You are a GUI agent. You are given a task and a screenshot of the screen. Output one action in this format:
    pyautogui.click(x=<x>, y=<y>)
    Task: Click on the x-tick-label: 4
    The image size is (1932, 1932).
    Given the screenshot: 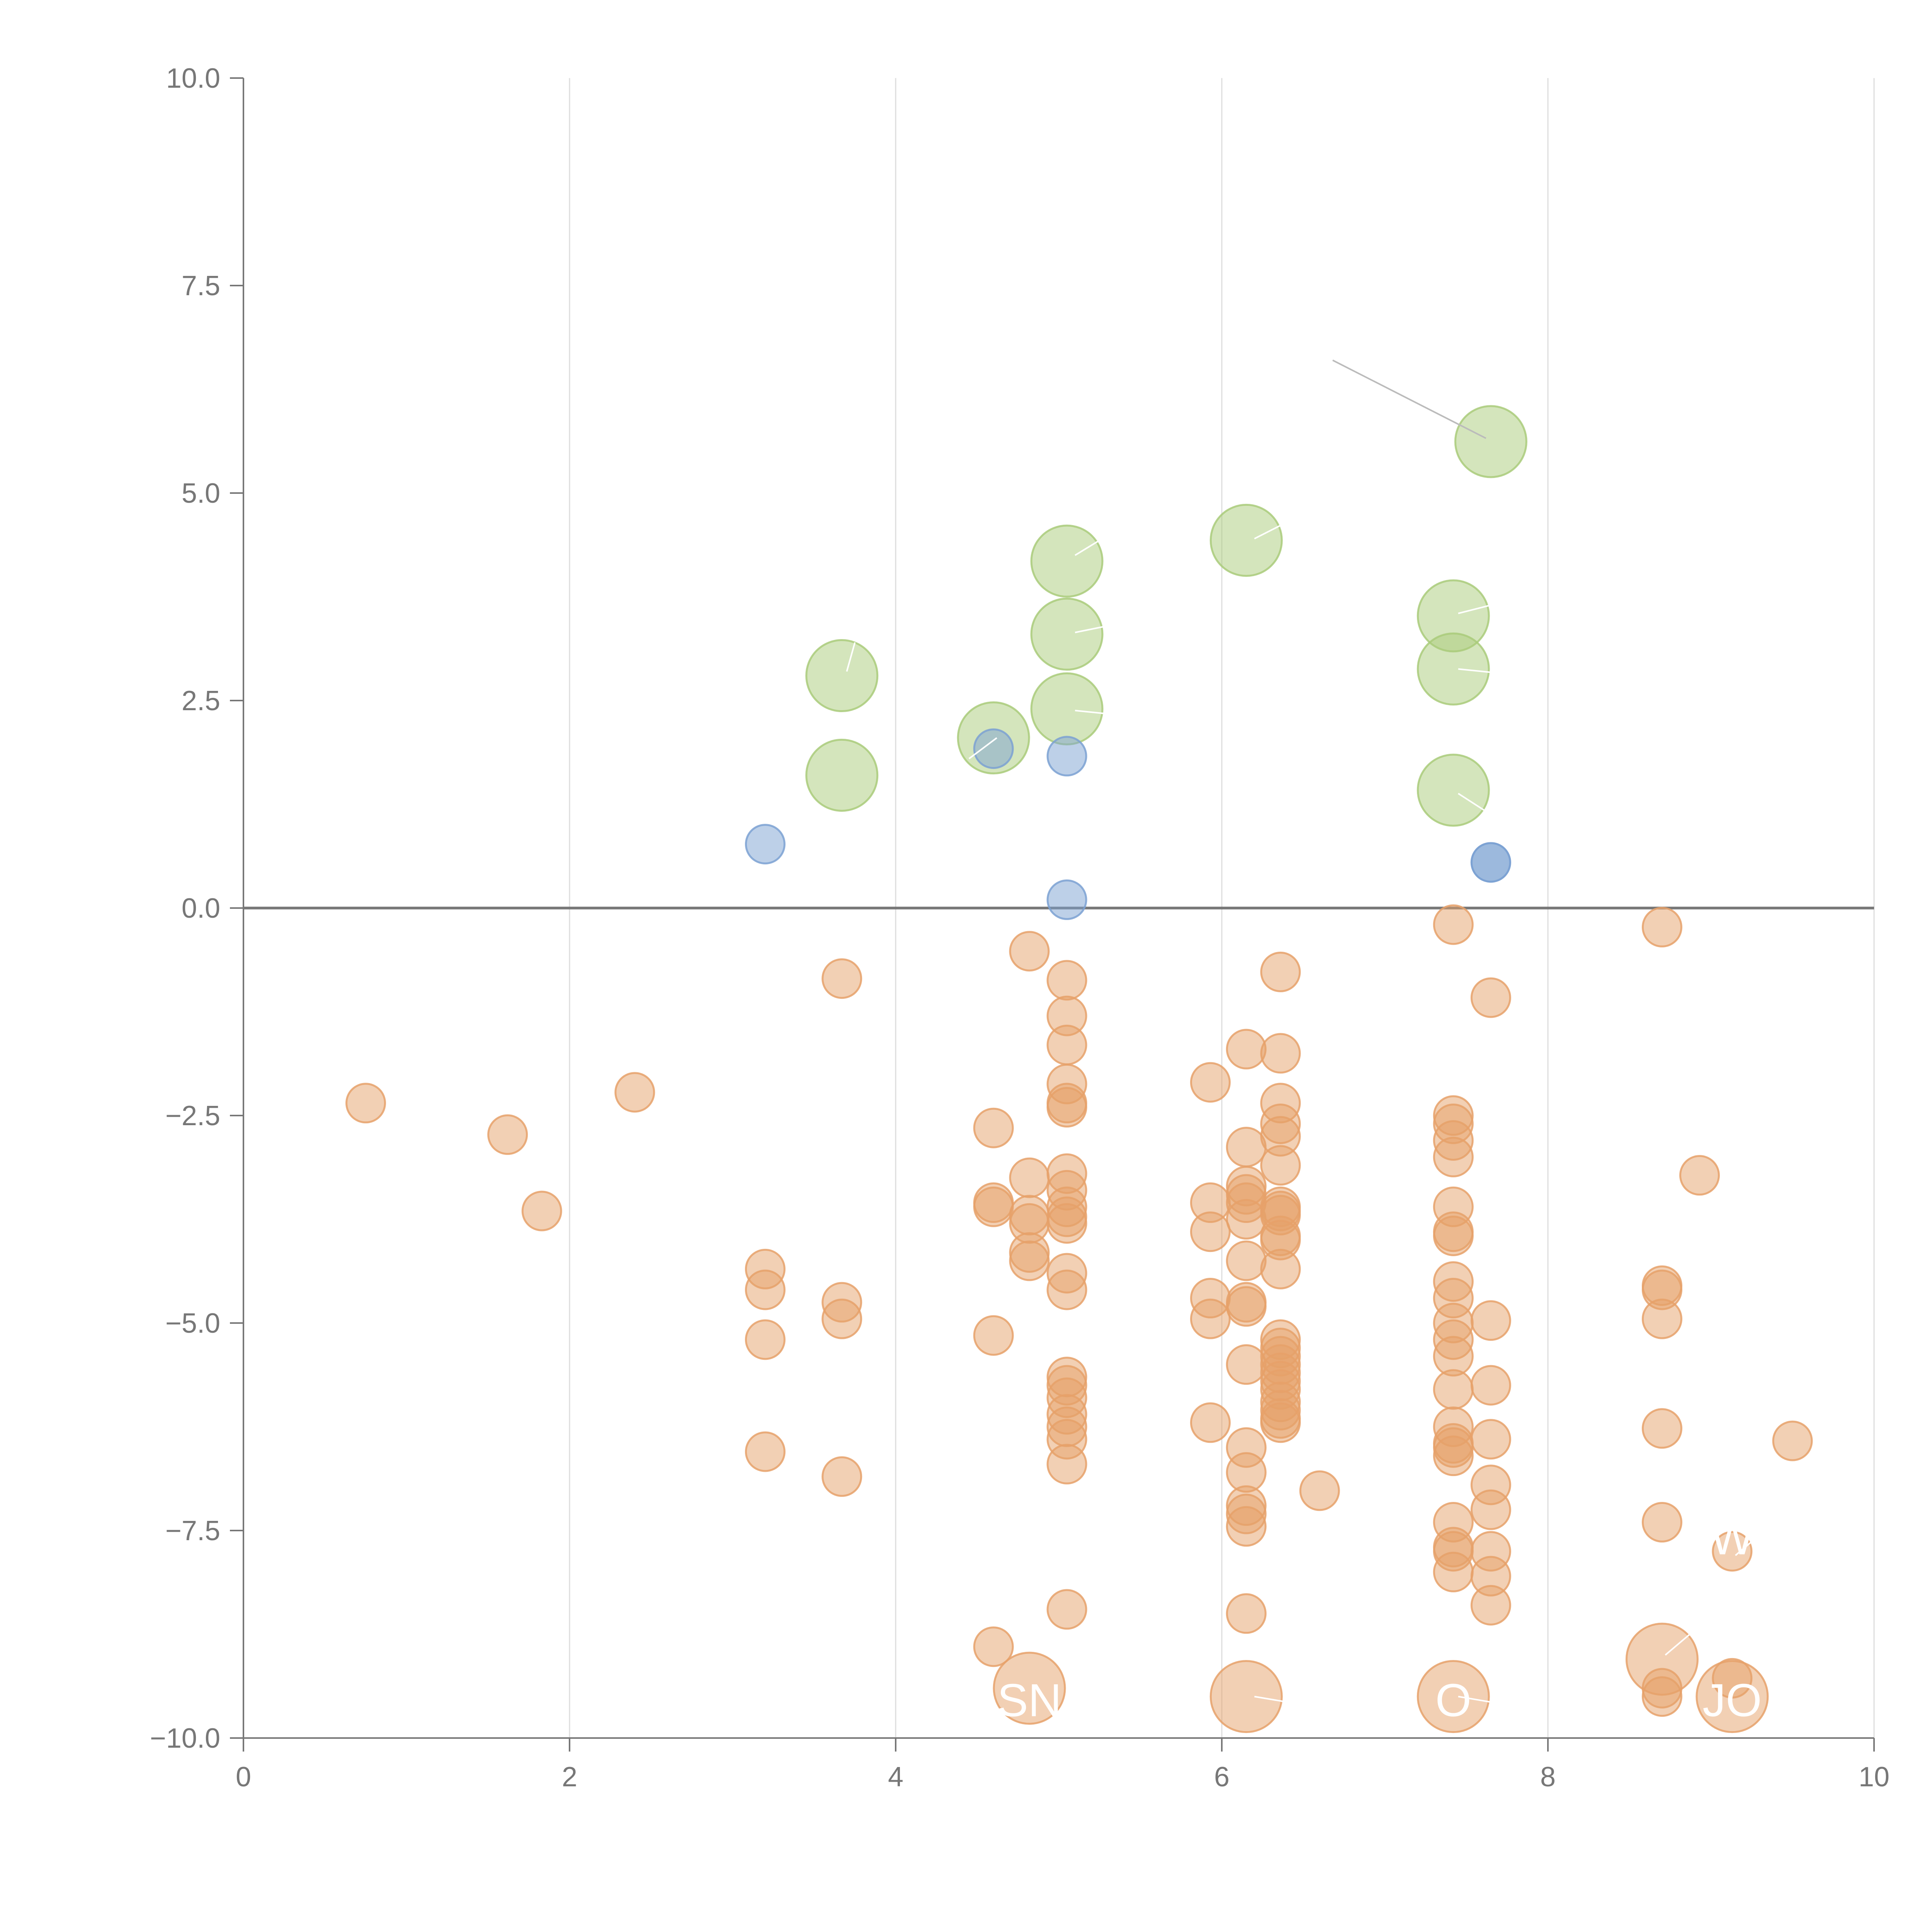 What is the action you would take?
    pyautogui.click(x=896, y=1778)
    